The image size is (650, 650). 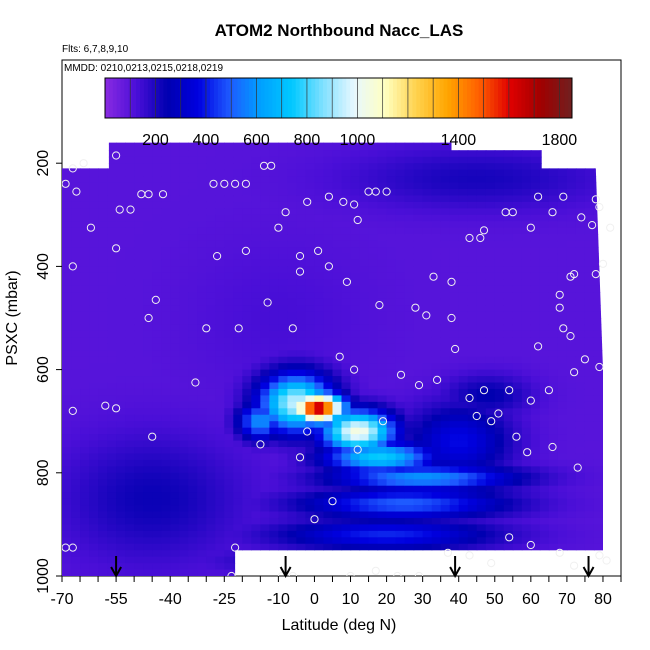 What do you see at coordinates (455, 567) in the screenshot?
I see `flight-marker-arrow` at bounding box center [455, 567].